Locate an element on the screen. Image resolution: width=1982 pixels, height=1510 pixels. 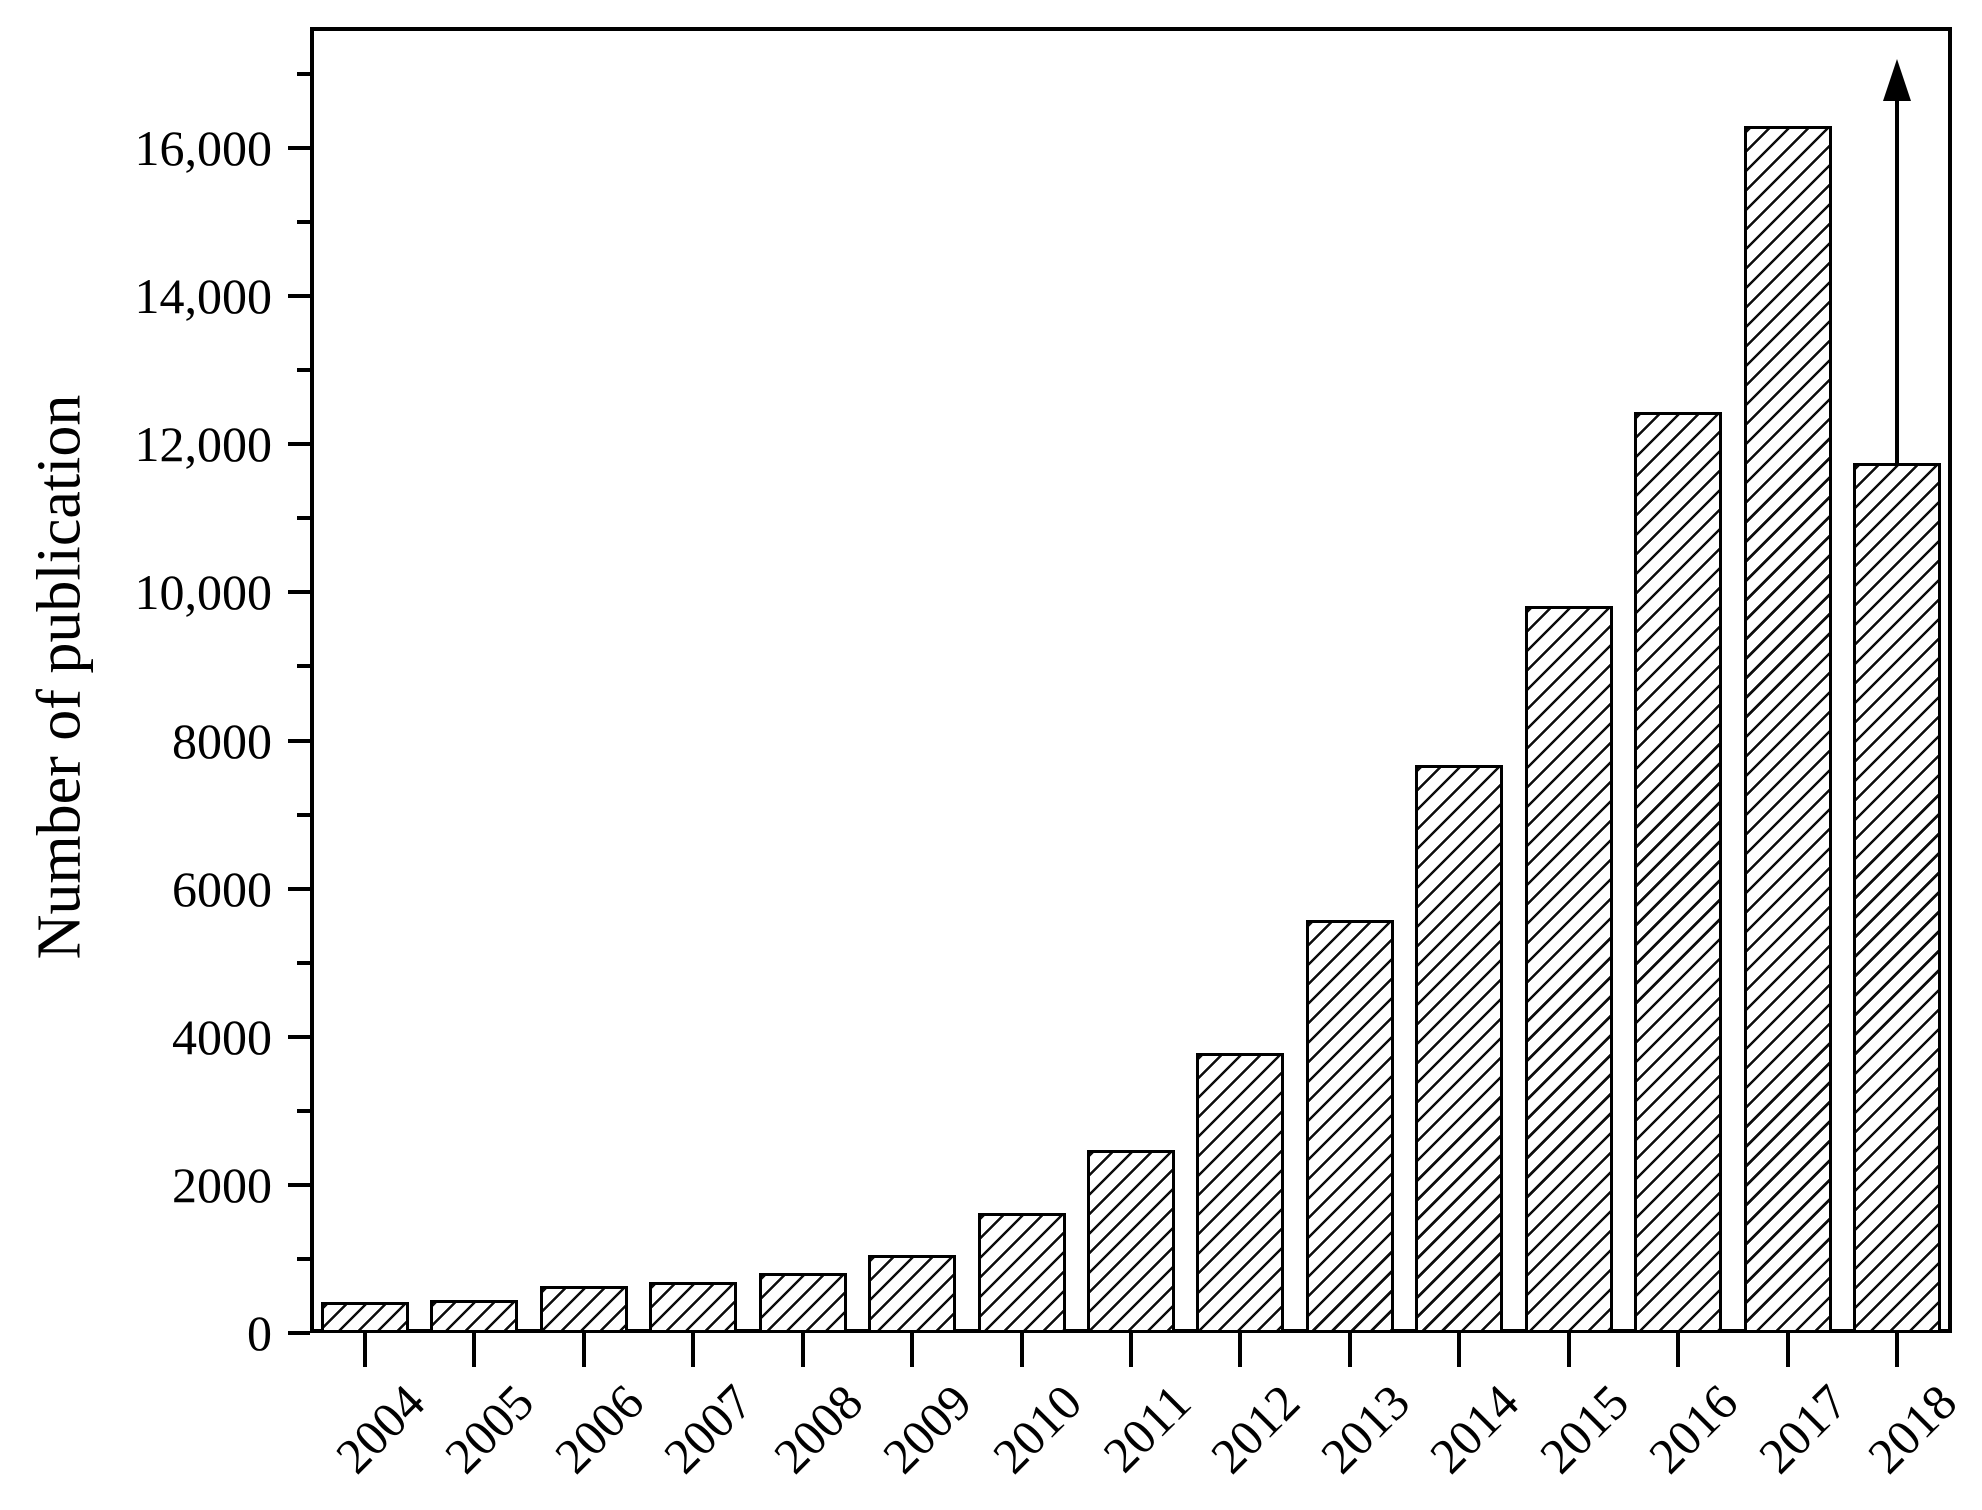
bar-2006 is located at coordinates (583, 1309).